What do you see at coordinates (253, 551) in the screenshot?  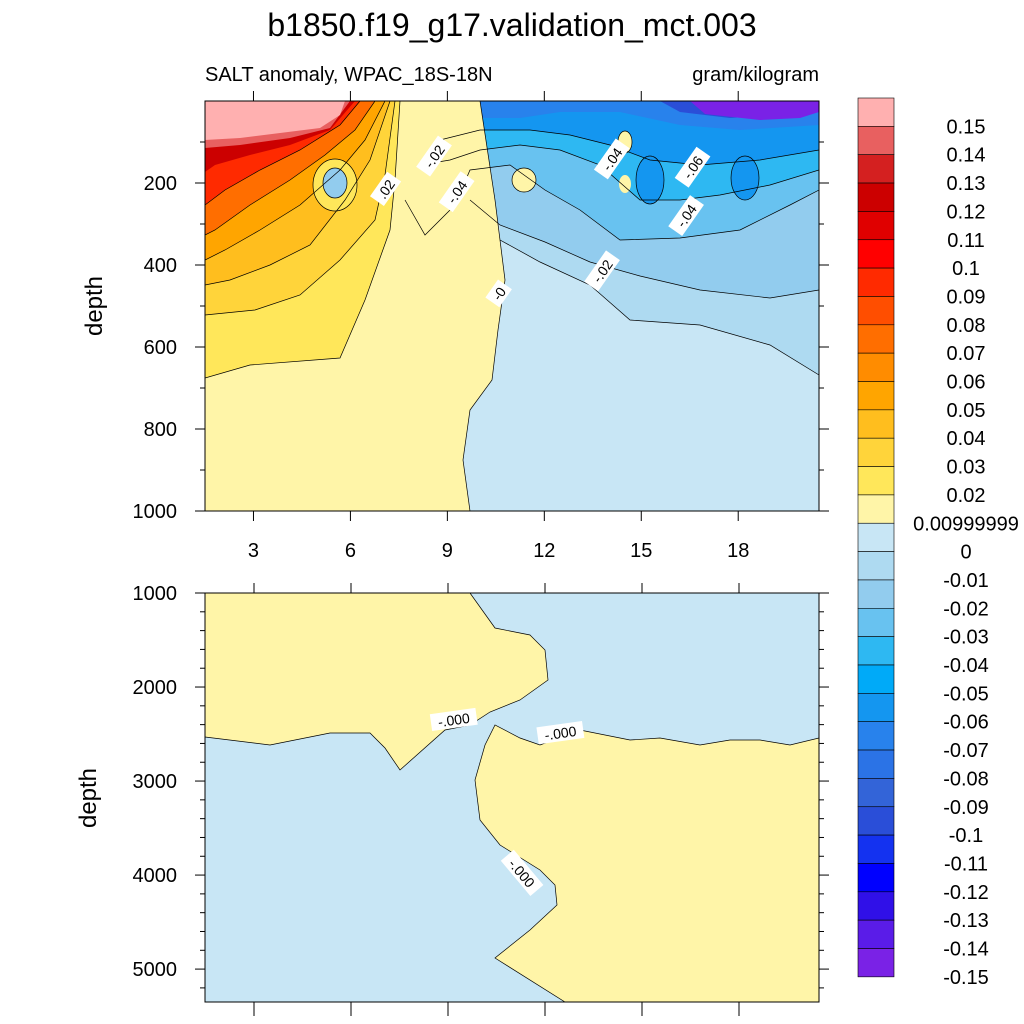 I see `upper-x-tick-label: 3` at bounding box center [253, 551].